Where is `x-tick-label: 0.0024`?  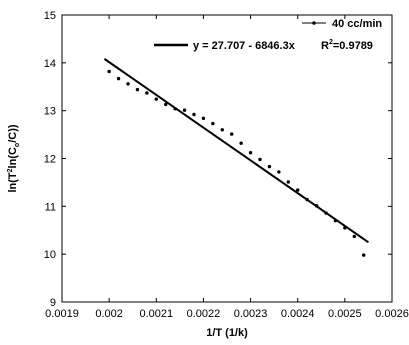 x-tick-label: 0.0024 is located at coordinates (298, 314).